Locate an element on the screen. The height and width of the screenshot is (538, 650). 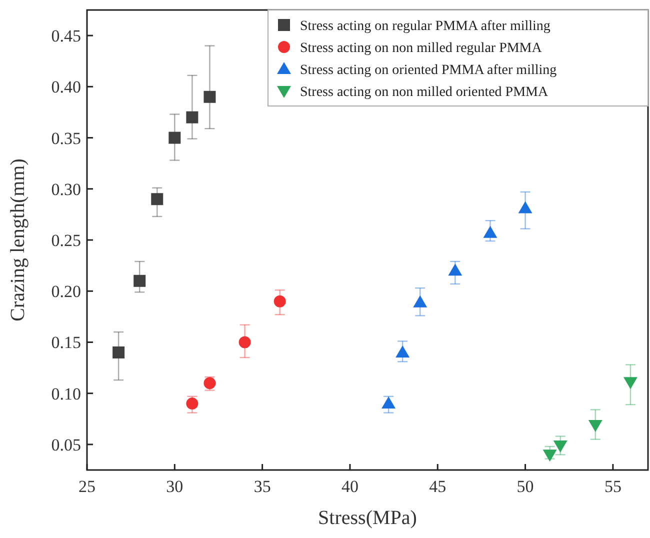
x-tick-label: 45 is located at coordinates (437, 486).